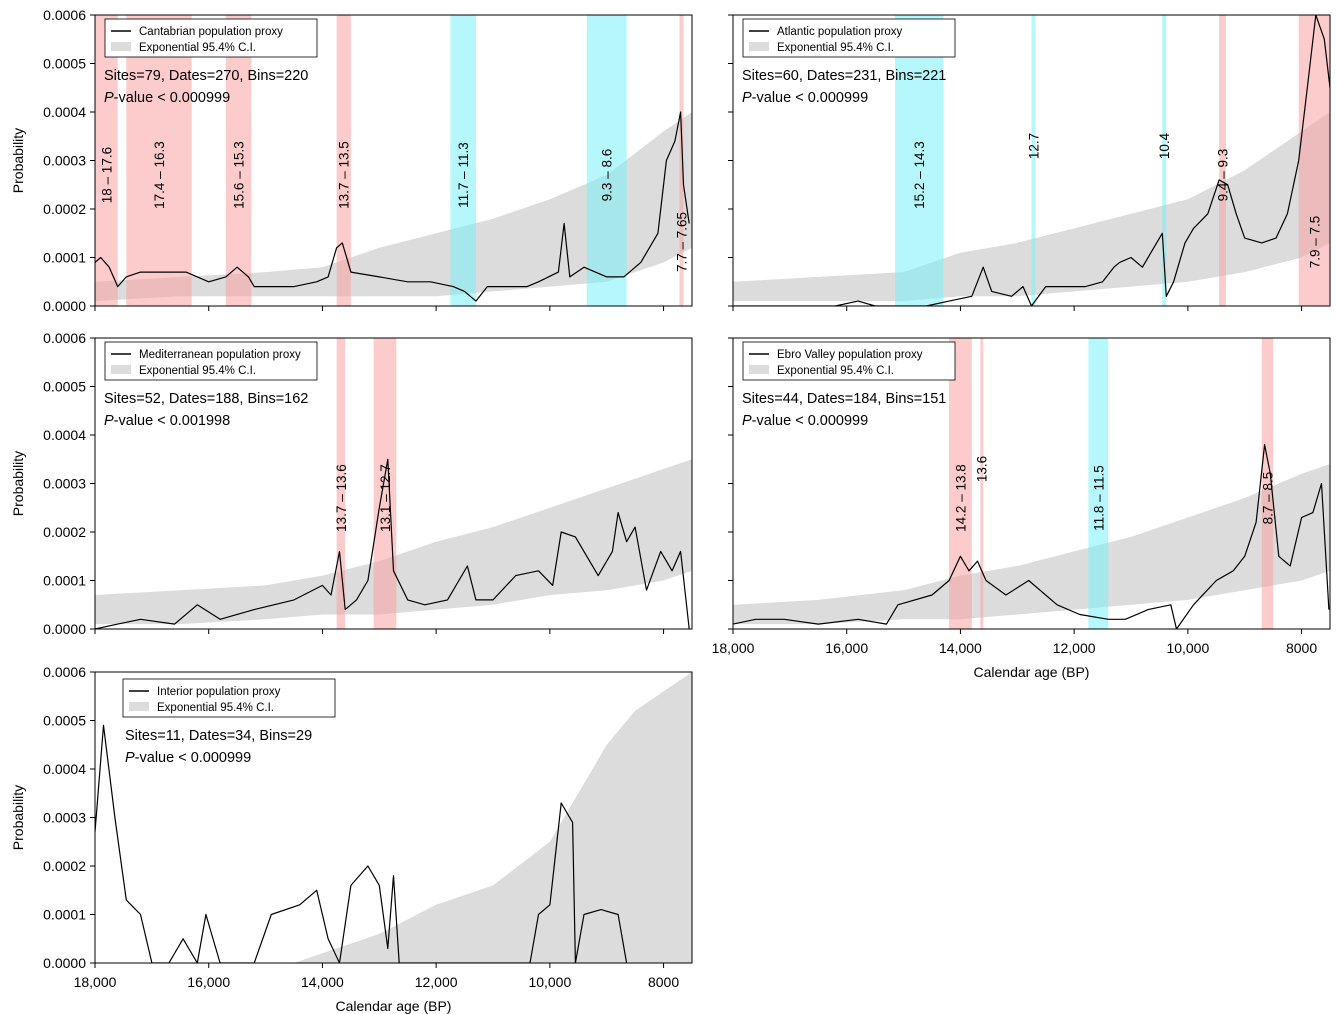  Describe the element at coordinates (960, 498) in the screenshot. I see `band-label-1: 14.2 – 13.8` at that location.